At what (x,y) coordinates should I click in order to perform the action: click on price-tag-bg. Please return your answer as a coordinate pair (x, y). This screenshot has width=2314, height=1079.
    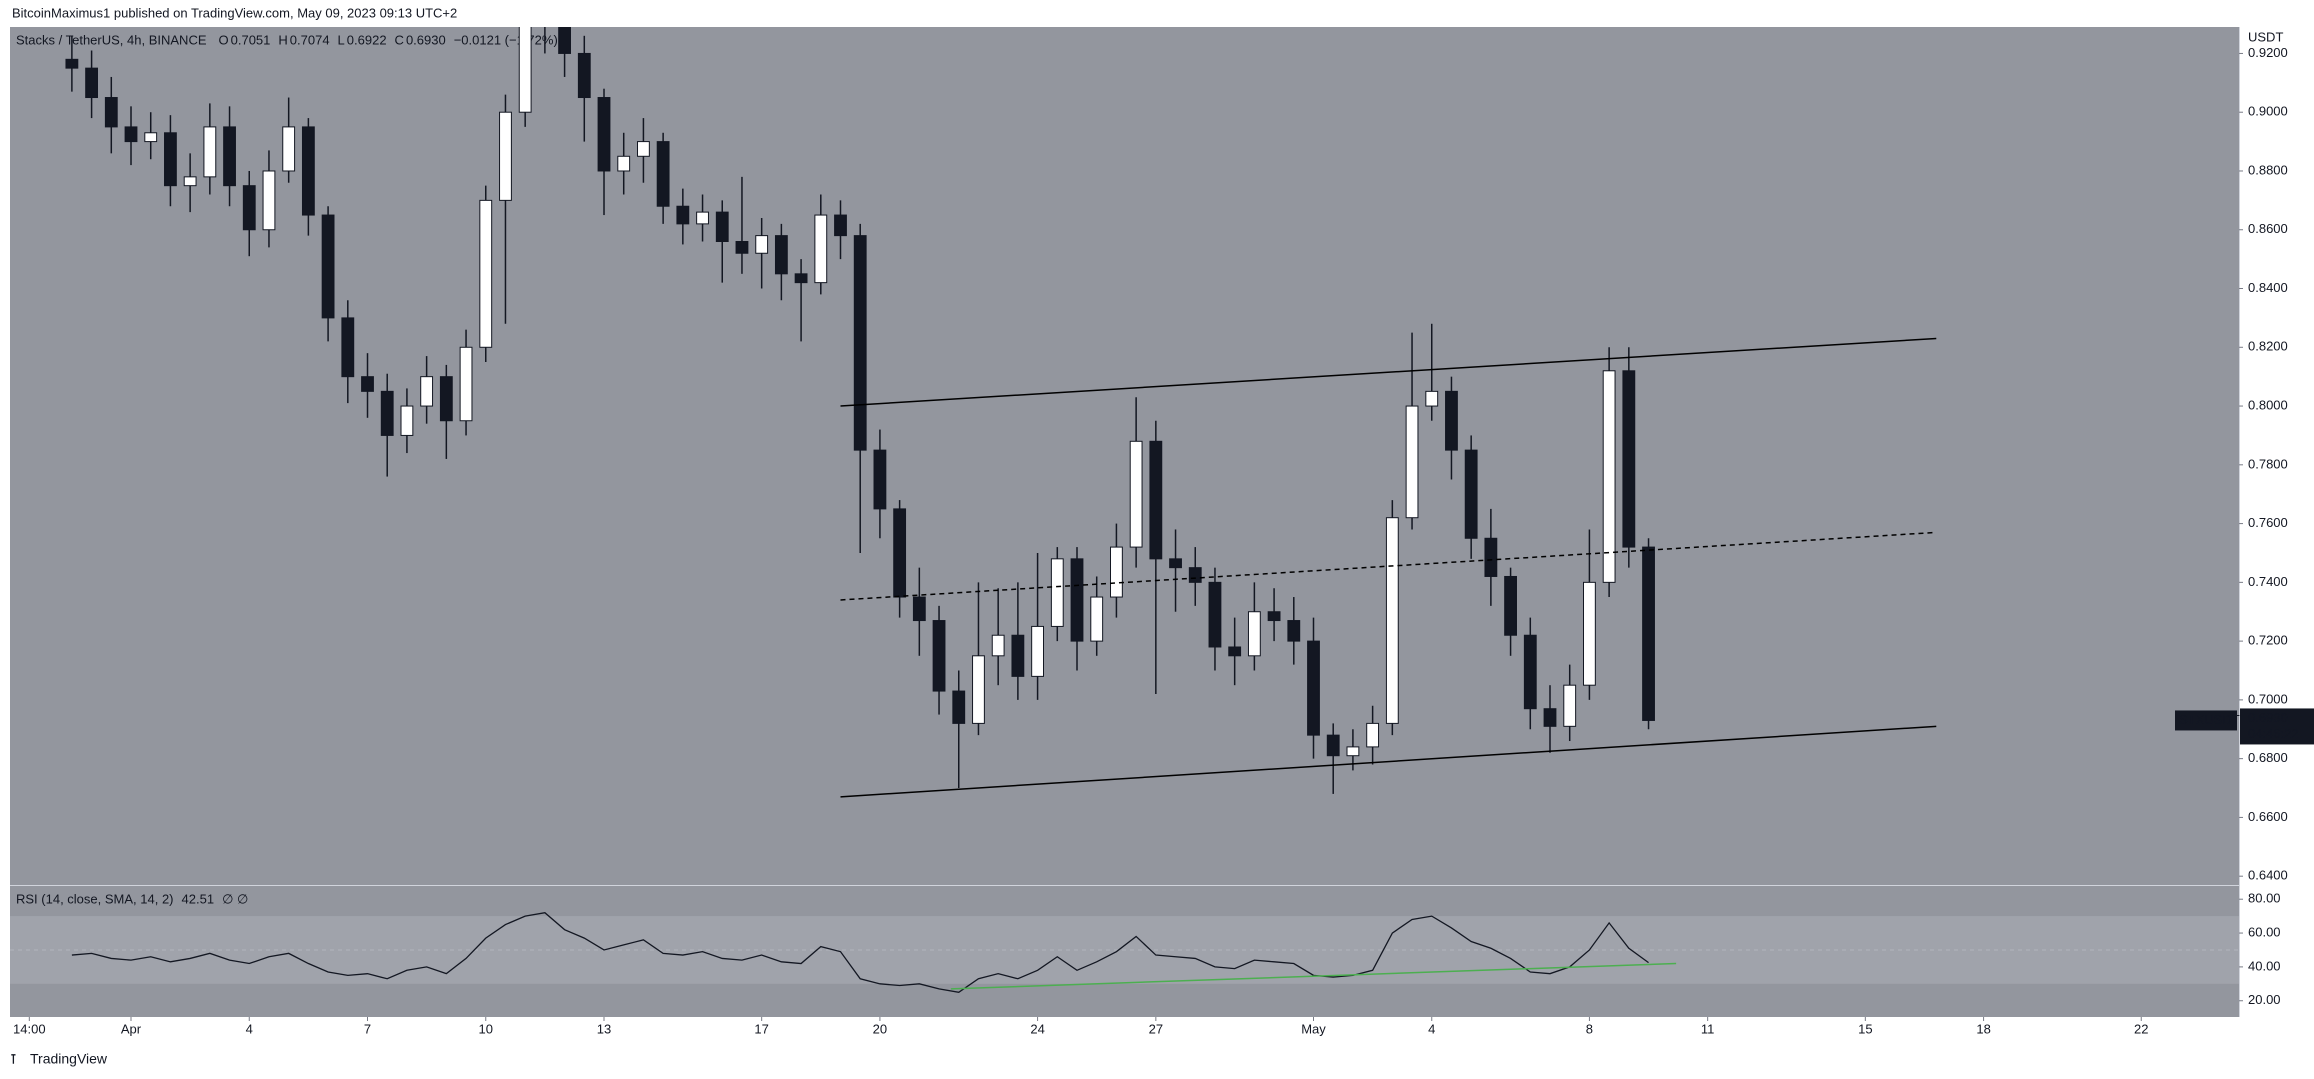
    Looking at the image, I should click on (2277, 726).